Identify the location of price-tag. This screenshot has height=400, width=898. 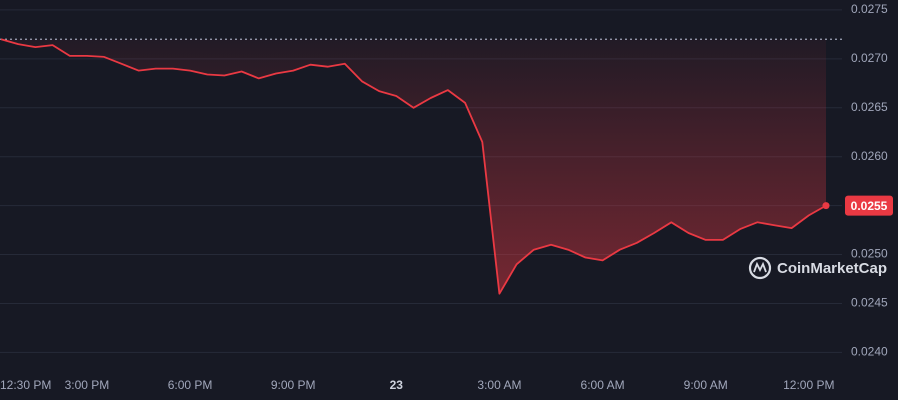
(869, 205).